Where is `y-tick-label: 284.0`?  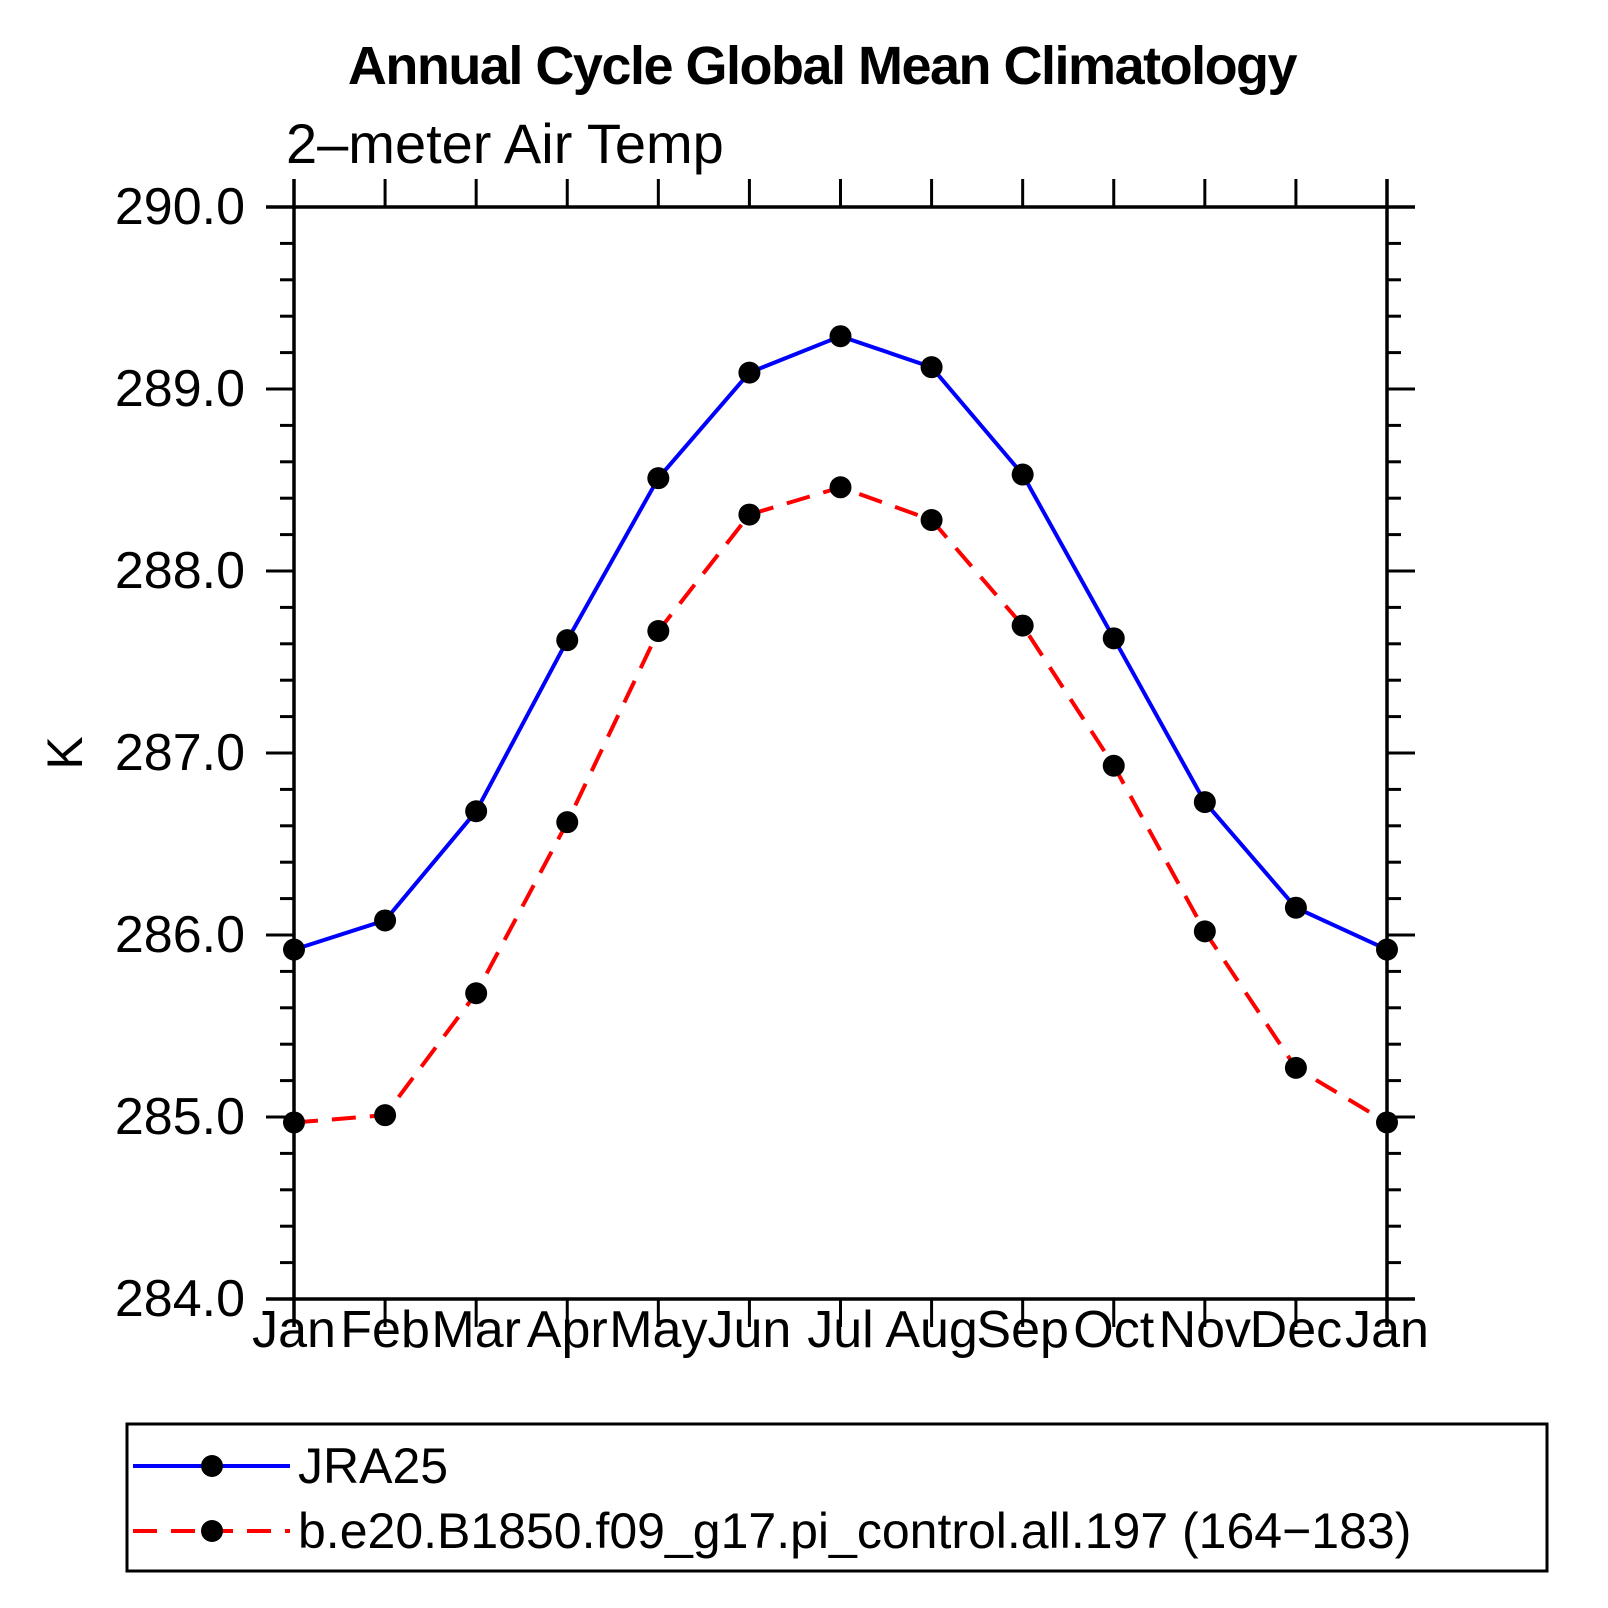 y-tick-label: 284.0 is located at coordinates (180, 1299).